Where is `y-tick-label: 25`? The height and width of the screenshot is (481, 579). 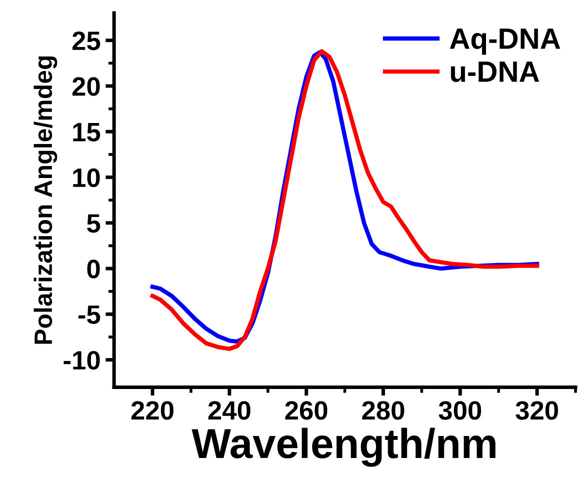 y-tick-label: 25 is located at coordinates (86, 41).